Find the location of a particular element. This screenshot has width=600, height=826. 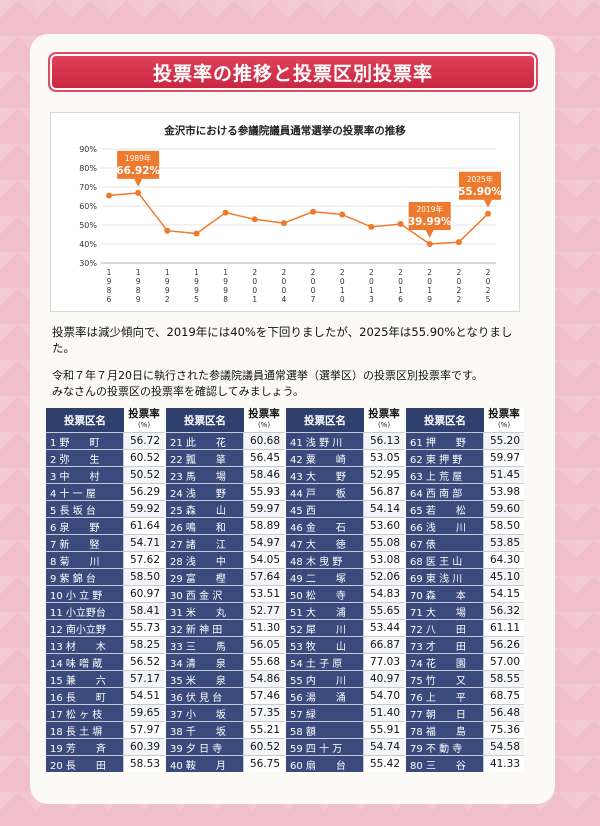

district-name: 68 医 王 山 is located at coordinates (445, 560).